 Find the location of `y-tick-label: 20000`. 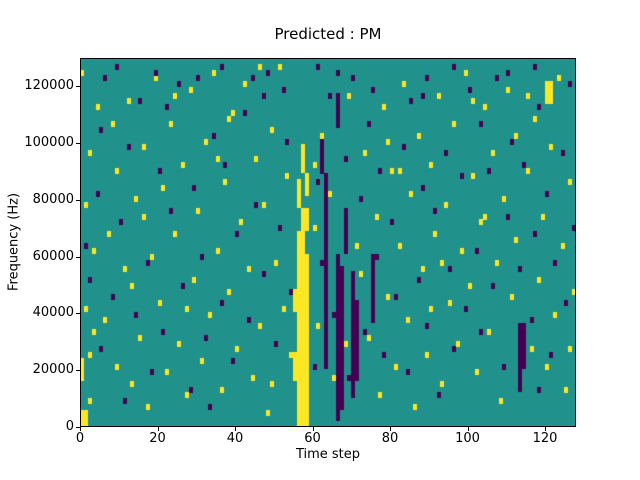

y-tick-label: 20000 is located at coordinates (53, 370).